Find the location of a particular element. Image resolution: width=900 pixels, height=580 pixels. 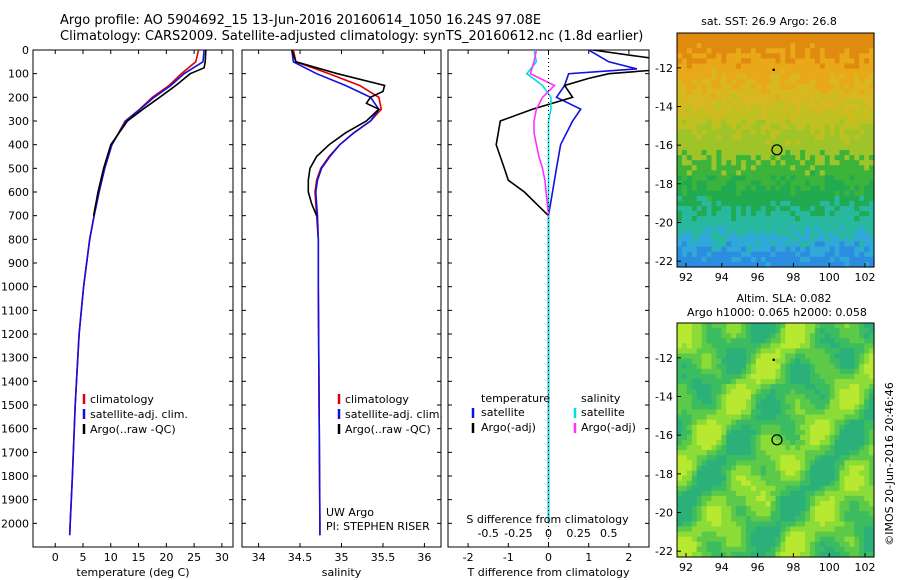

x-tick-label: 94 is located at coordinates (722, 277).